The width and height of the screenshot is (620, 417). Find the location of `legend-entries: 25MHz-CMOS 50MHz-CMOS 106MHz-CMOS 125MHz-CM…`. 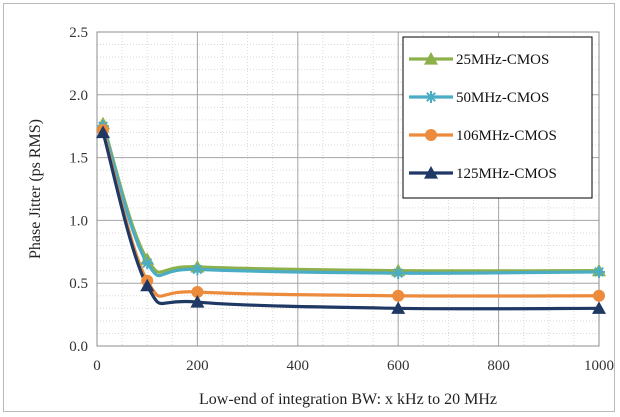

legend-entries: 25MHz-CMOS 50MHz-CMOS 106MHz-CMOS 125MHz-CM… is located at coordinates (483, 117).